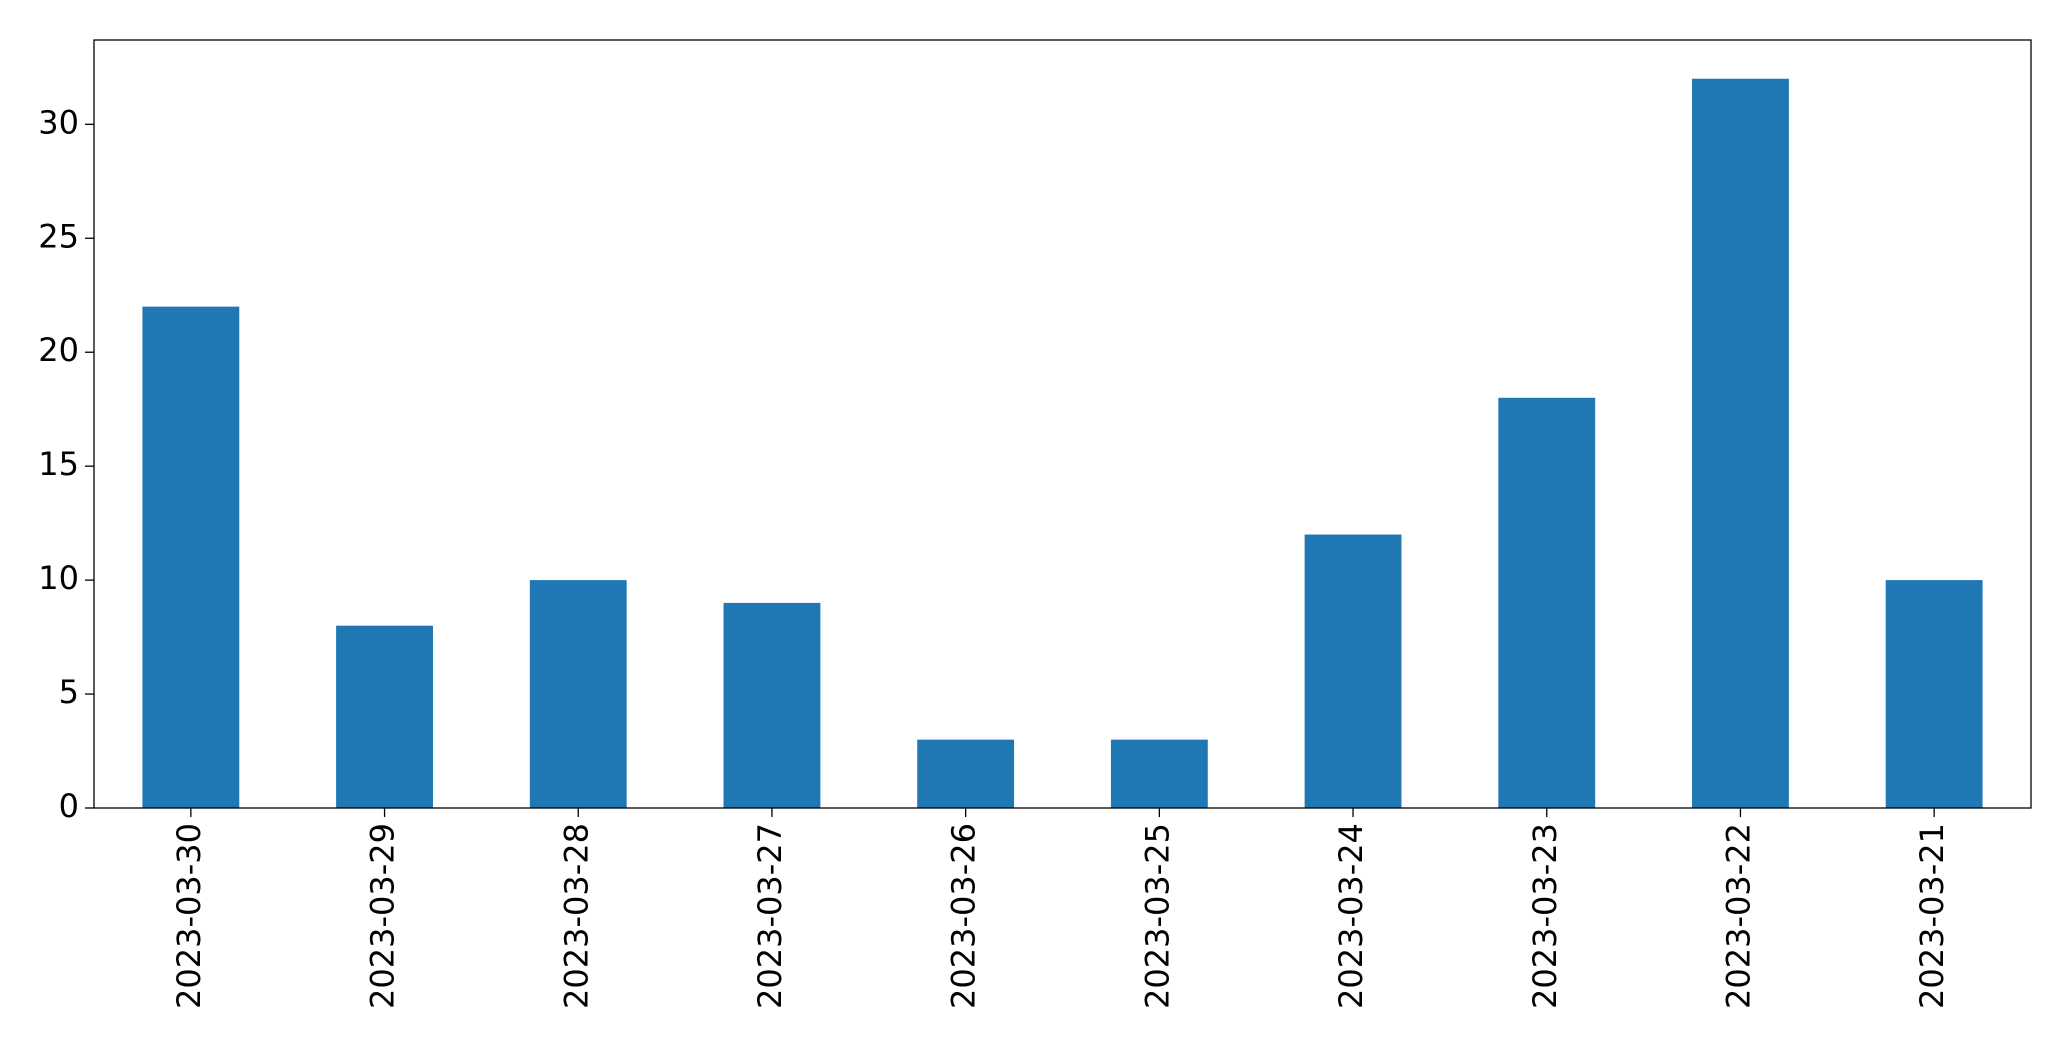 The height and width of the screenshot is (1061, 2071). I want to click on x-tick-label: 2023-03-21, so click(1932, 916).